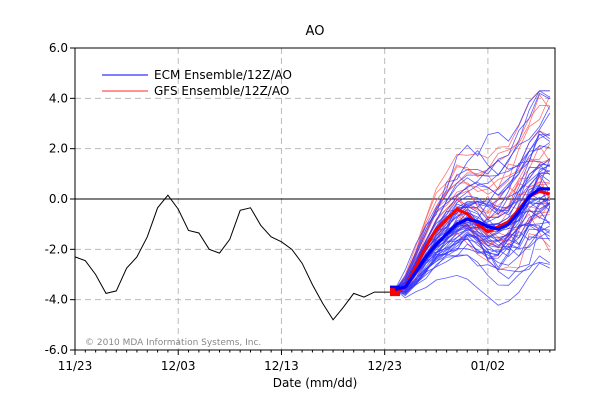 This screenshot has height=400, width=600. I want to click on legend-label-gfs: GFS Ensemble/12Z/AO, so click(221, 91).